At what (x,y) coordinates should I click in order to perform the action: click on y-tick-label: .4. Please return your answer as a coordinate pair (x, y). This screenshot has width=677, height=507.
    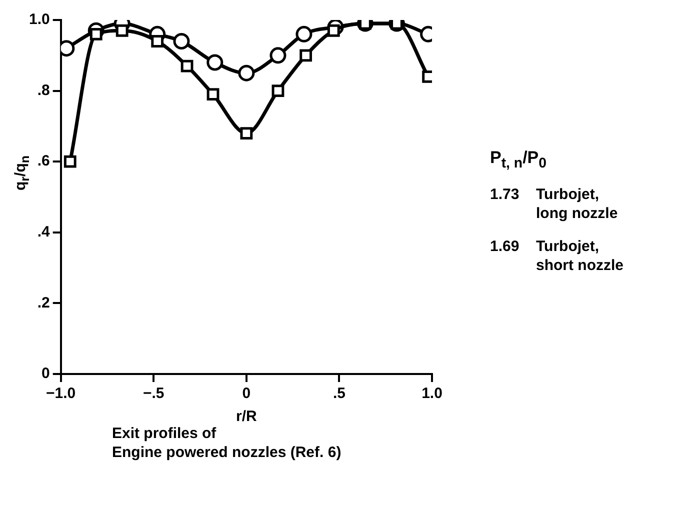
    Looking at the image, I should click on (44, 232).